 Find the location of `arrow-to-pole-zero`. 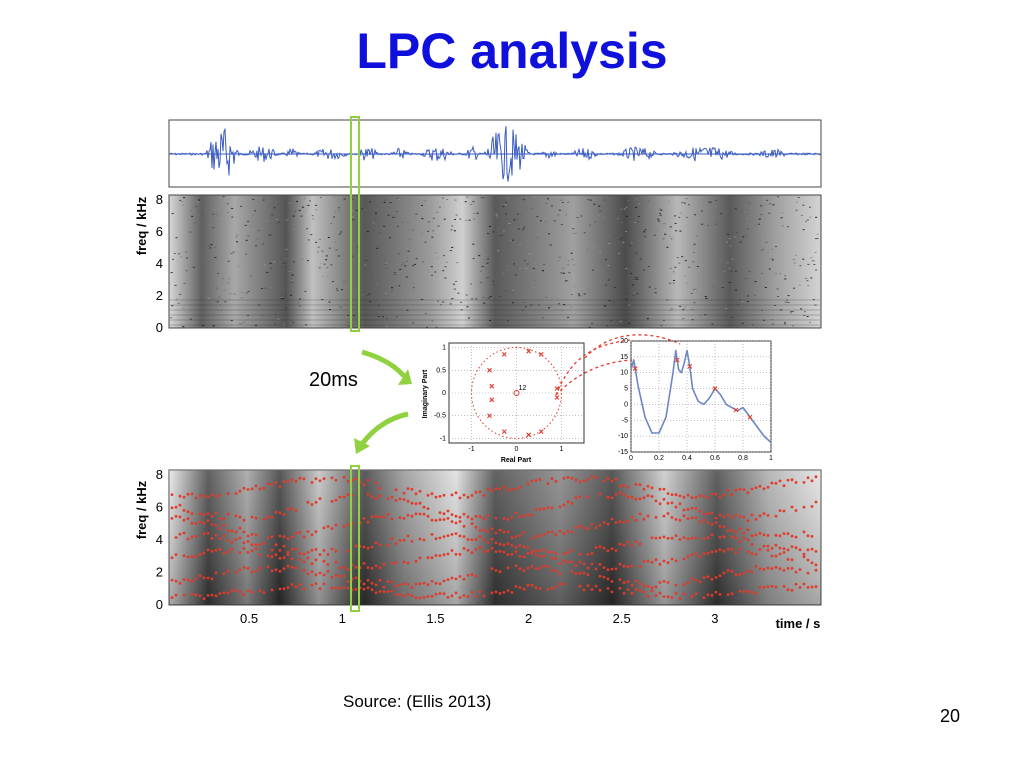

arrow-to-pole-zero is located at coordinates (383, 363).